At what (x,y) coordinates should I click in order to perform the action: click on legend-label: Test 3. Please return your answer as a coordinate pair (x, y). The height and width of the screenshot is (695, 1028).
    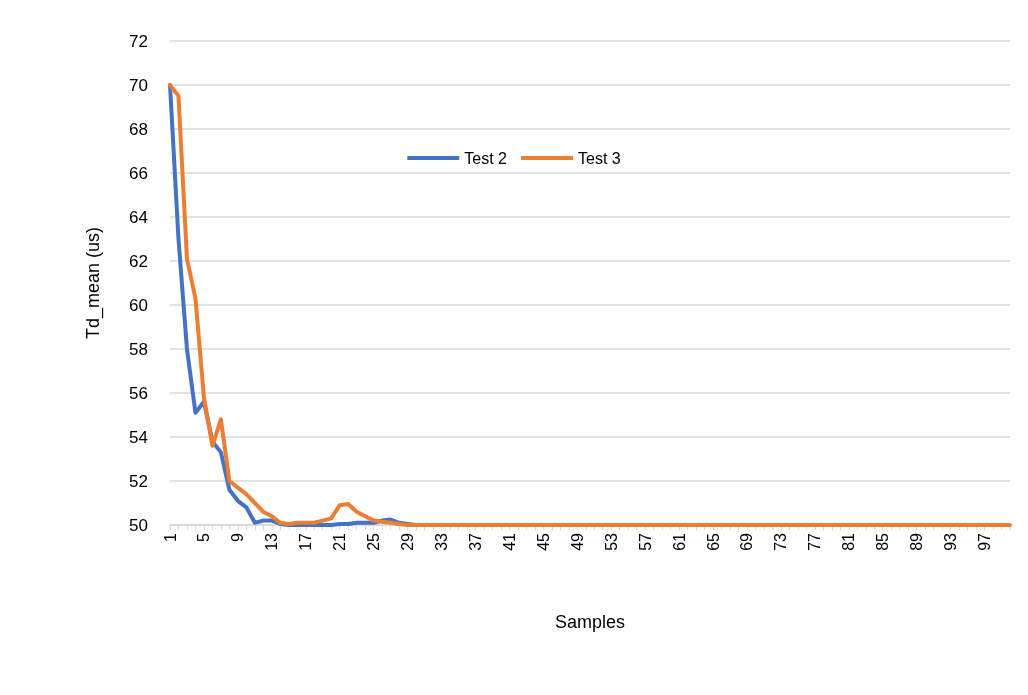
    Looking at the image, I should click on (599, 158).